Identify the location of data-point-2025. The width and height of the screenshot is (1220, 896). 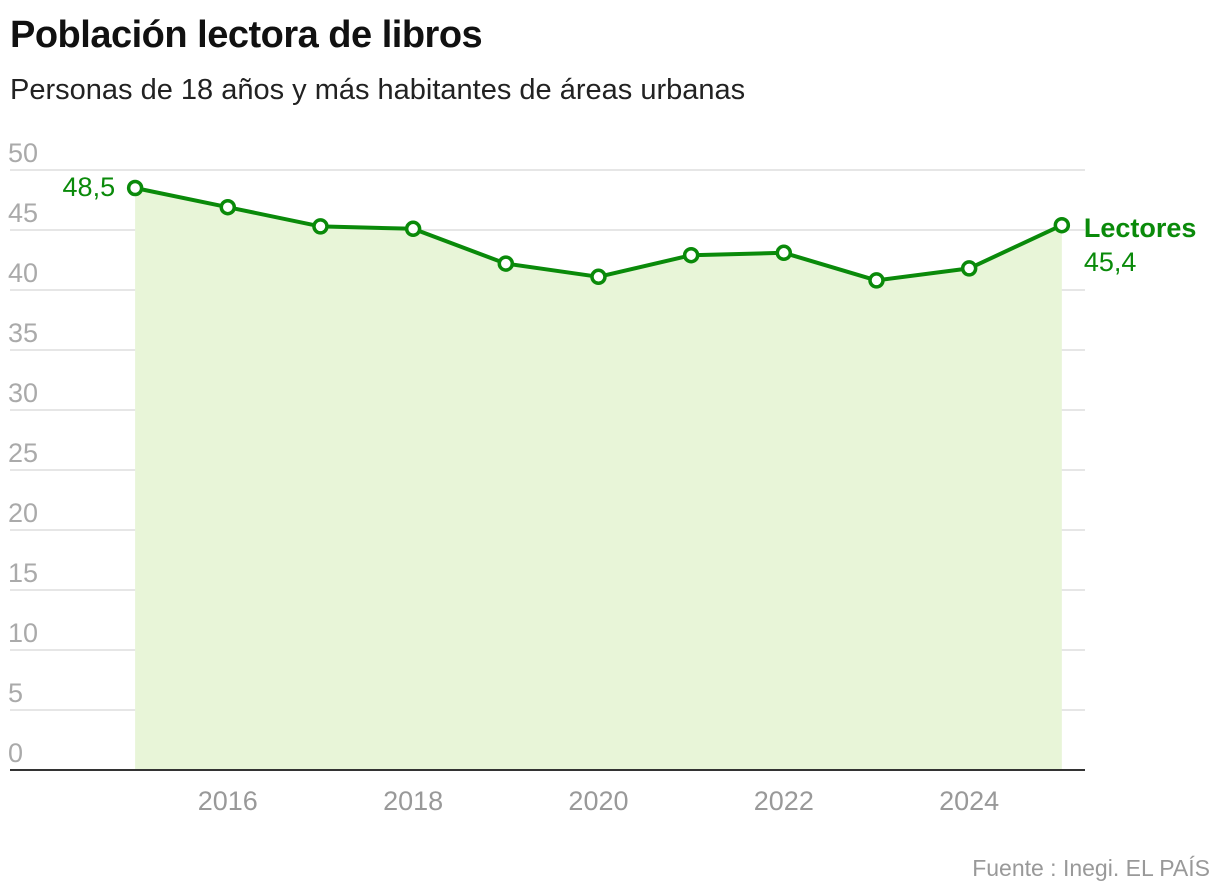
(1062, 225).